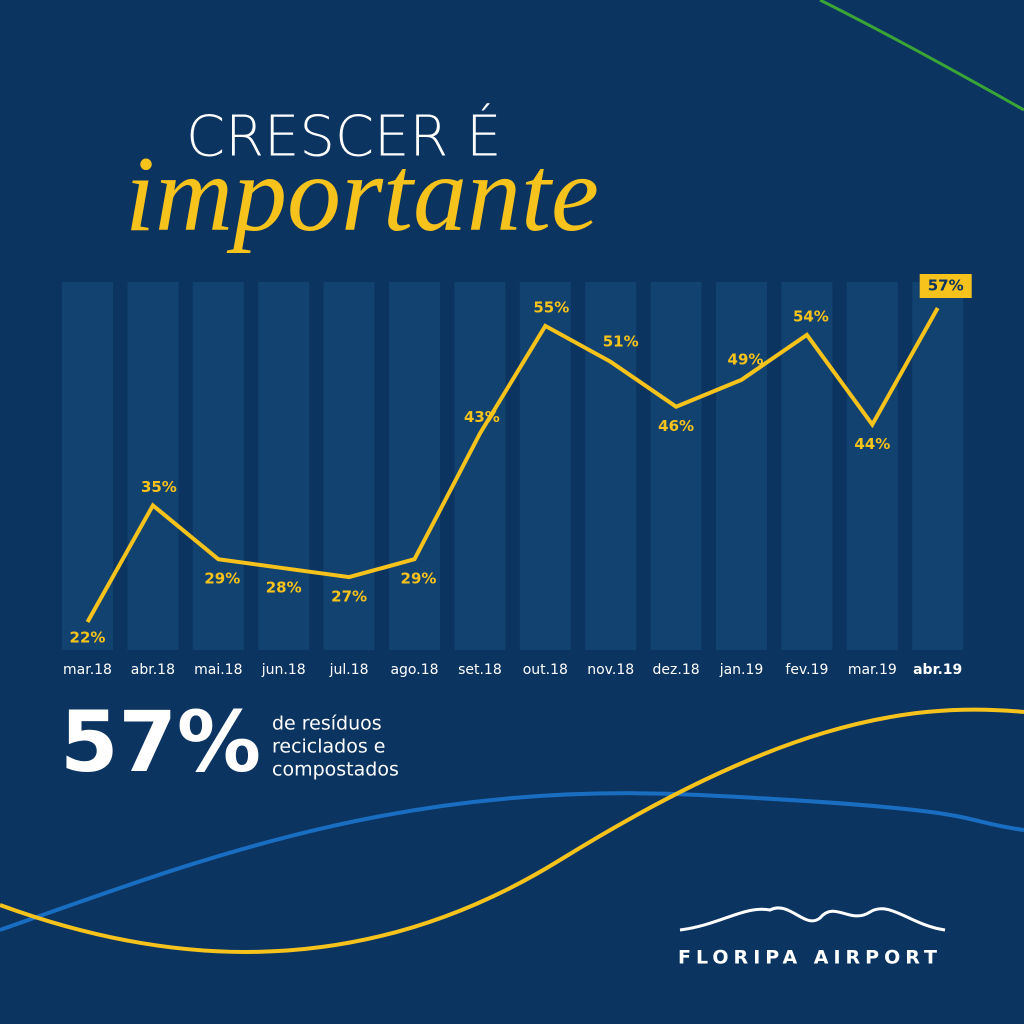 This screenshot has height=1024, width=1024. Describe the element at coordinates (482, 417) in the screenshot. I see `value-label: 43%` at that location.